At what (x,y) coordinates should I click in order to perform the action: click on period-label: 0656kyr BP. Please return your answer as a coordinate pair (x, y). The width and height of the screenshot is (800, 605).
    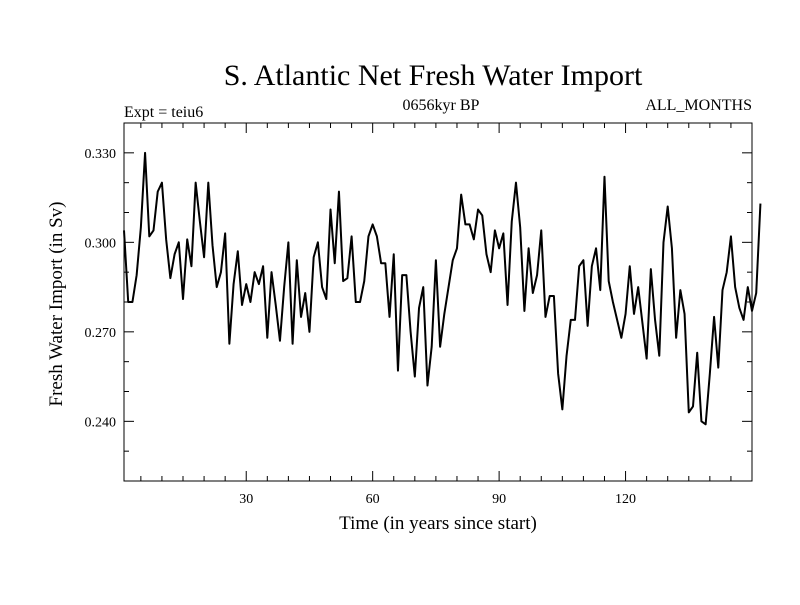
    Looking at the image, I should click on (441, 105).